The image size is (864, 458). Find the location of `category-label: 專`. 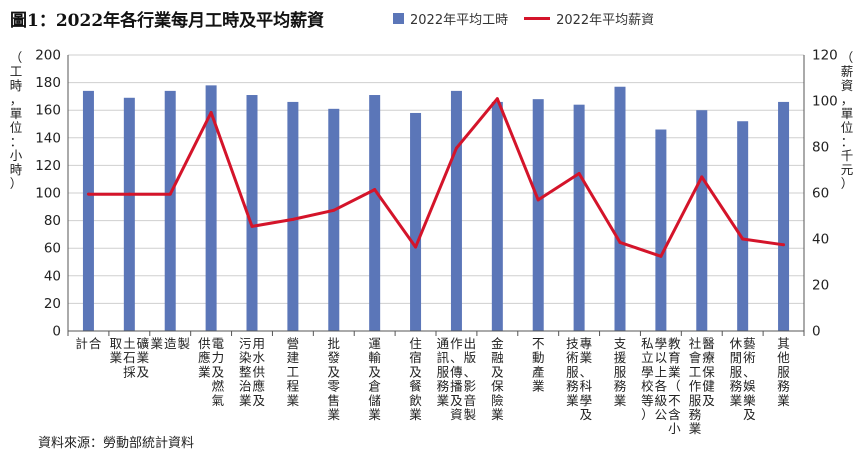

category-label: 專 is located at coordinates (586, 343).